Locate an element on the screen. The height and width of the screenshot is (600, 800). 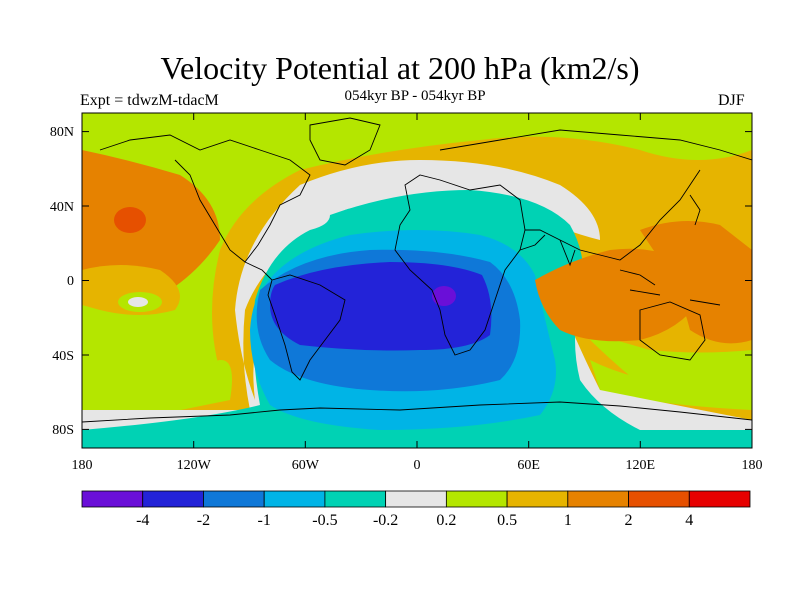
lon-tick-label: 60E is located at coordinates (528, 465).